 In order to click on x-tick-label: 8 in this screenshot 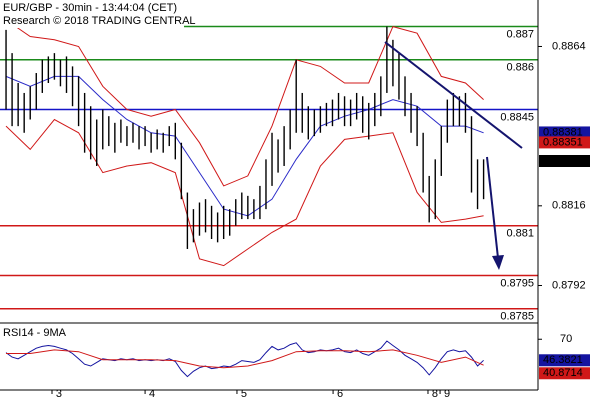, I will do `click(435, 394)`.